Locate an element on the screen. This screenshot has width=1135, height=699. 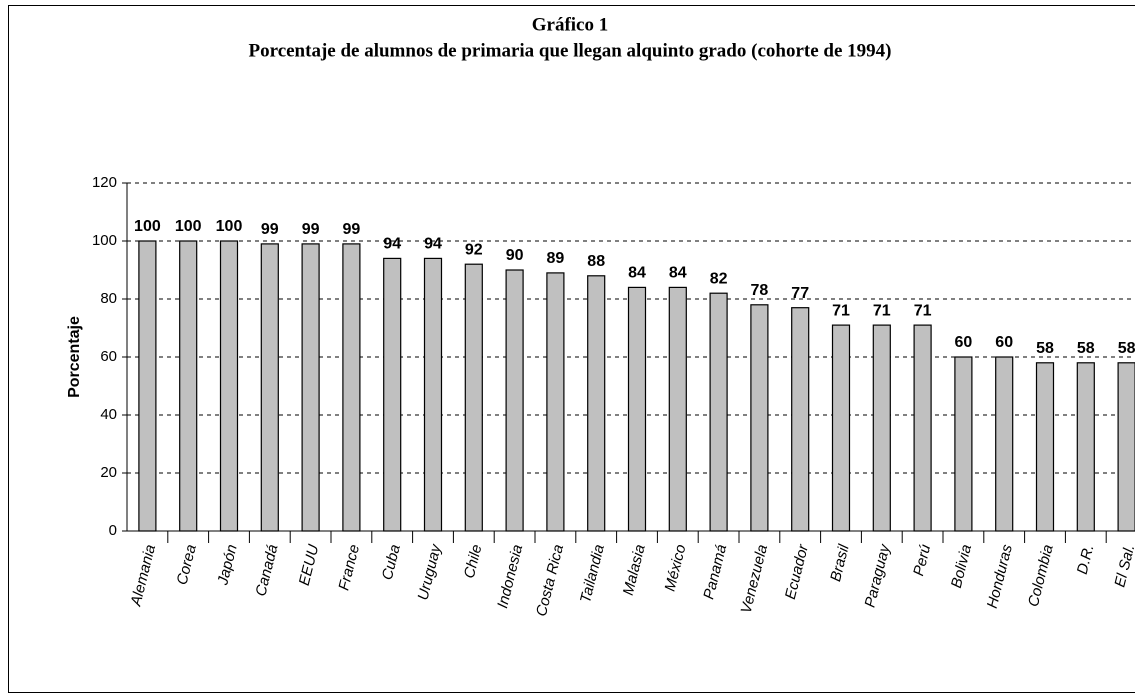
x-tick-label: México is located at coordinates (676, 568).